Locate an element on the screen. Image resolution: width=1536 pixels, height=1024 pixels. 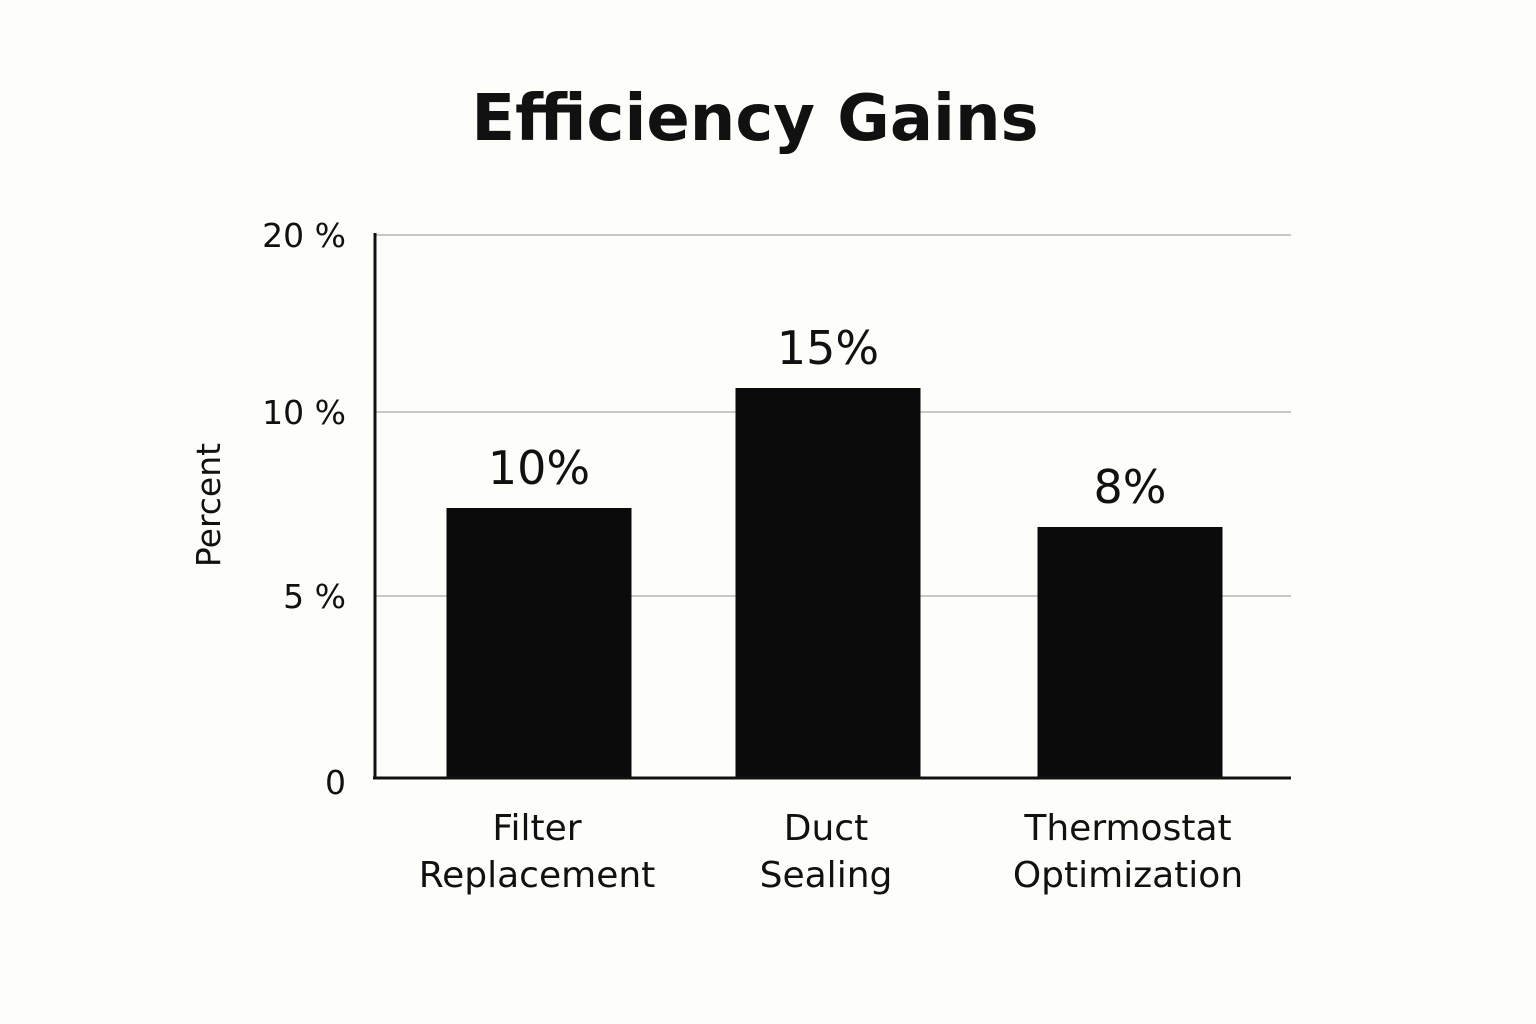
y-tick-label: 5 % is located at coordinates (314, 596).